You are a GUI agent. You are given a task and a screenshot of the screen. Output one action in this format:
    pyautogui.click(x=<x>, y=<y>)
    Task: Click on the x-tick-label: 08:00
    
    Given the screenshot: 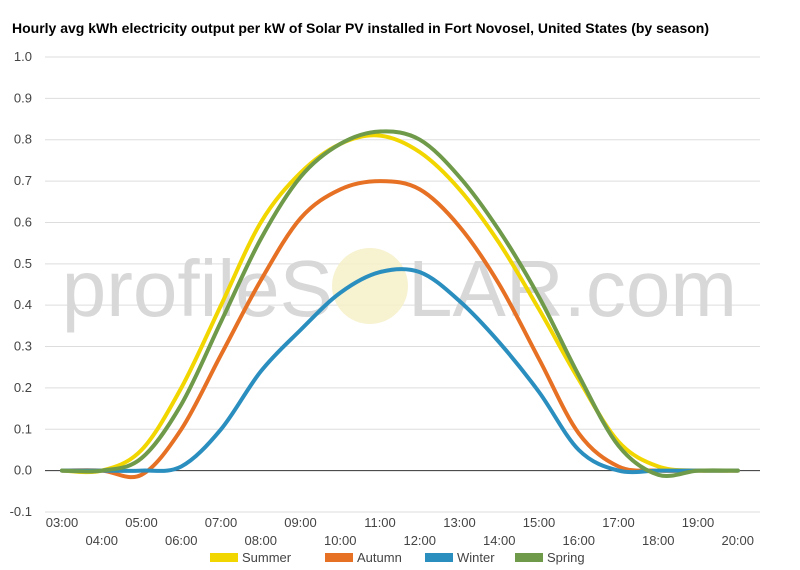 What is the action you would take?
    pyautogui.click(x=260, y=540)
    